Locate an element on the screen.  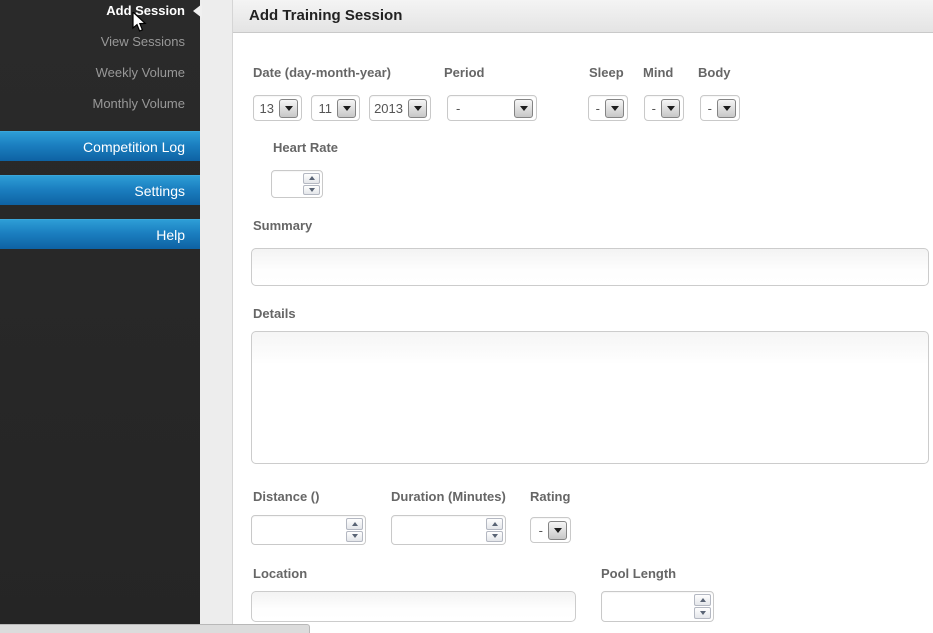
page-title: Add Training Session is located at coordinates (326, 15).